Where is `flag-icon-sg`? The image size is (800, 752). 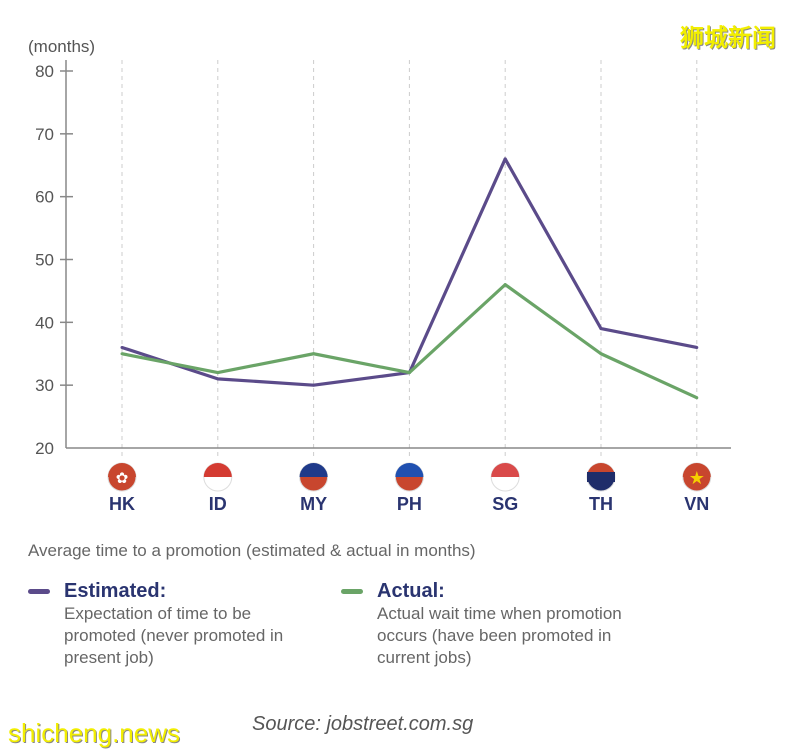
flag-icon-sg is located at coordinates (505, 470).